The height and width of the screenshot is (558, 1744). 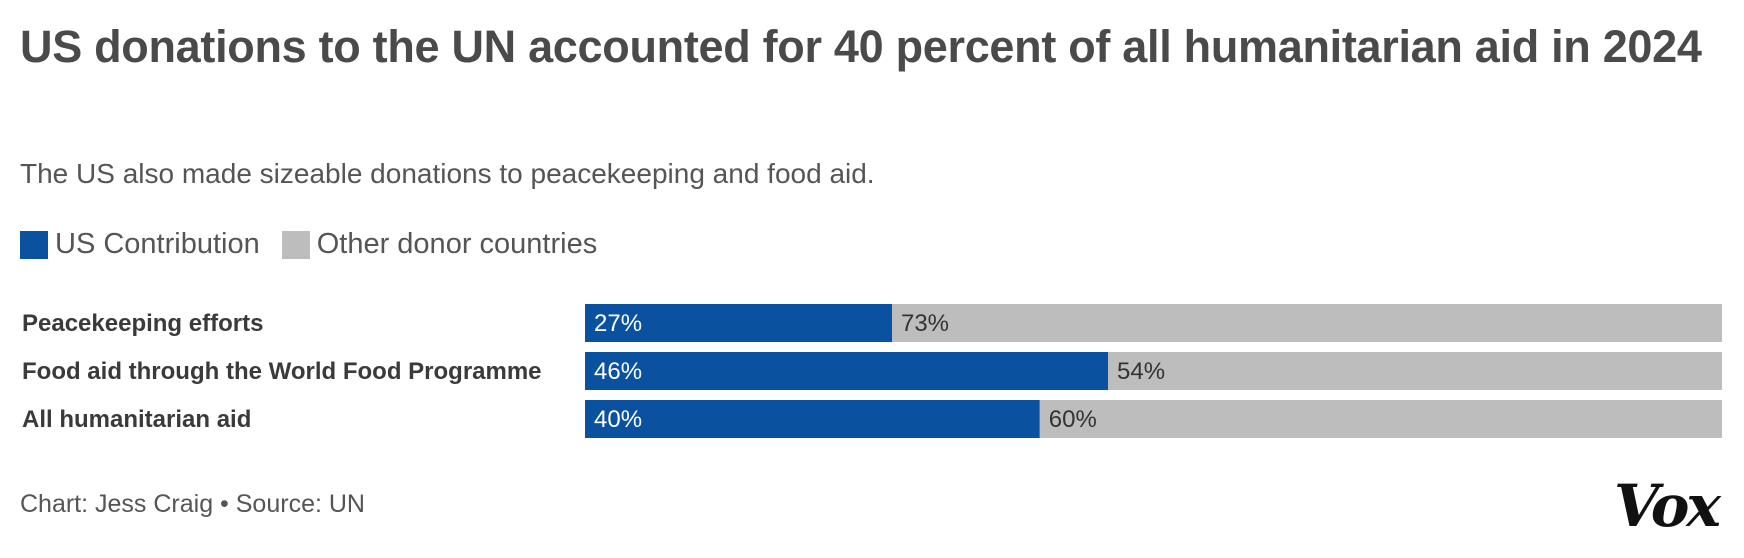 What do you see at coordinates (738, 323) in the screenshot?
I see `bar-us-peacekeeping-efforts` at bounding box center [738, 323].